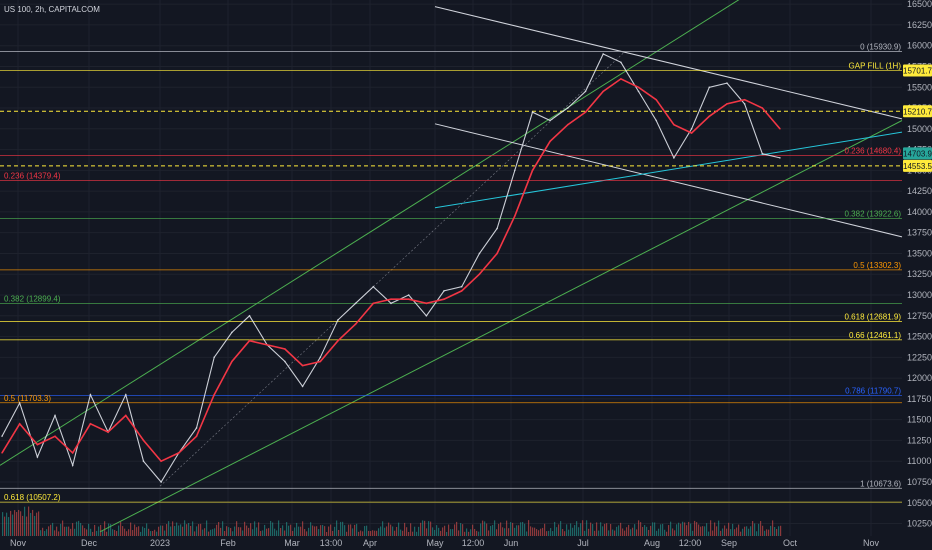 This screenshot has width=932, height=550. What do you see at coordinates (919, 191) in the screenshot?
I see `y-tick-label: 14250.00` at bounding box center [919, 191].